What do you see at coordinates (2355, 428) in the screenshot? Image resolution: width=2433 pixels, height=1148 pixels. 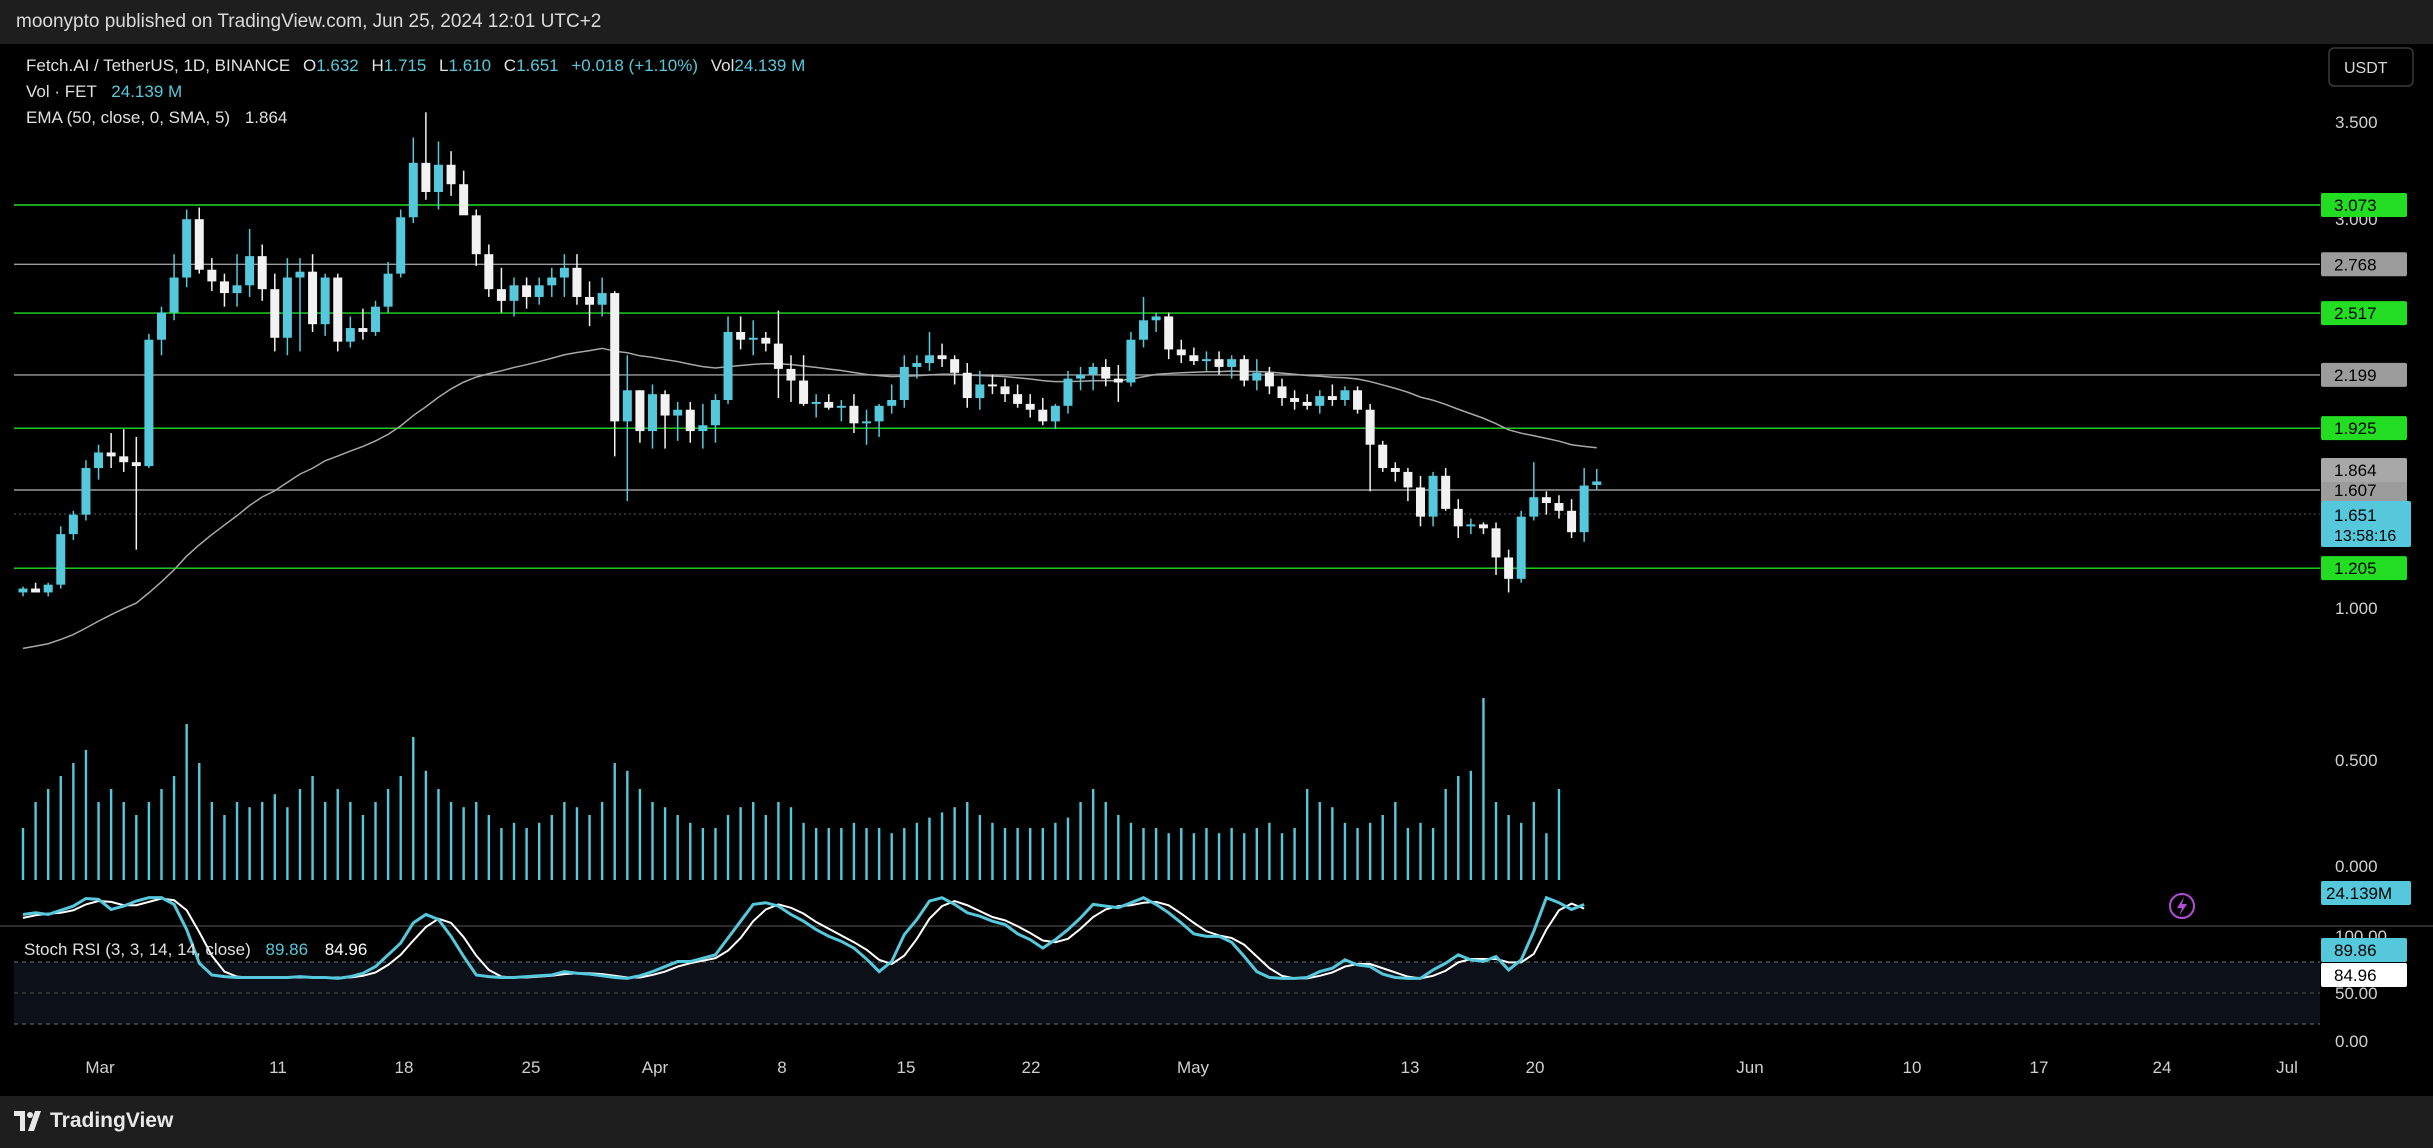 I see `level-label-text-4: 1.925` at bounding box center [2355, 428].